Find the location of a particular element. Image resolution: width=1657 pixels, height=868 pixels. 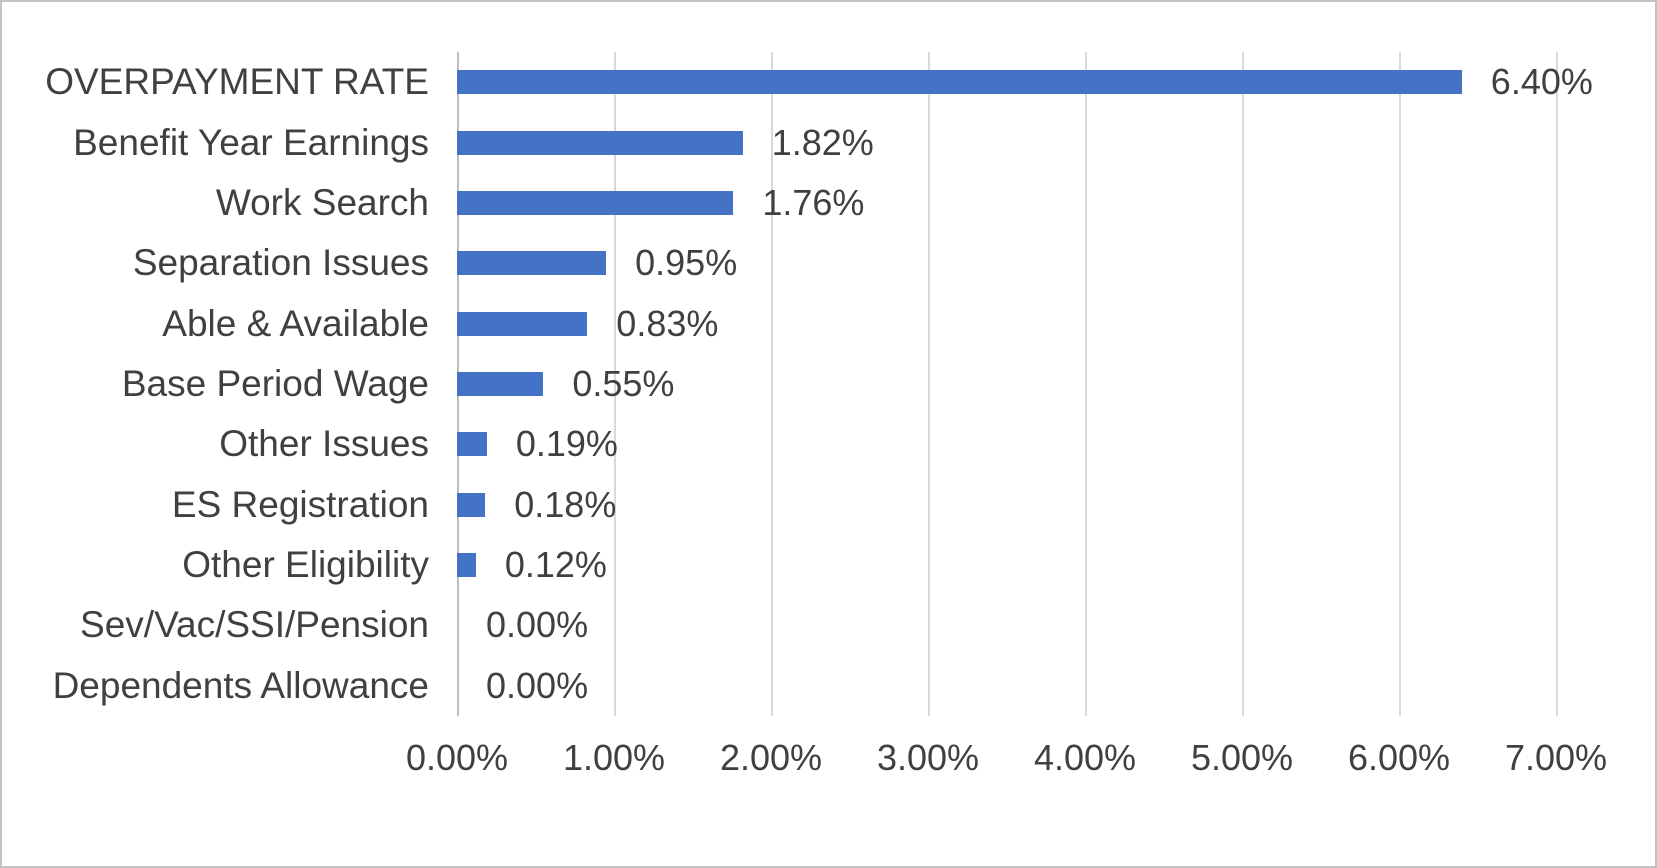

x-tick-label: 4.00% is located at coordinates (1085, 757).